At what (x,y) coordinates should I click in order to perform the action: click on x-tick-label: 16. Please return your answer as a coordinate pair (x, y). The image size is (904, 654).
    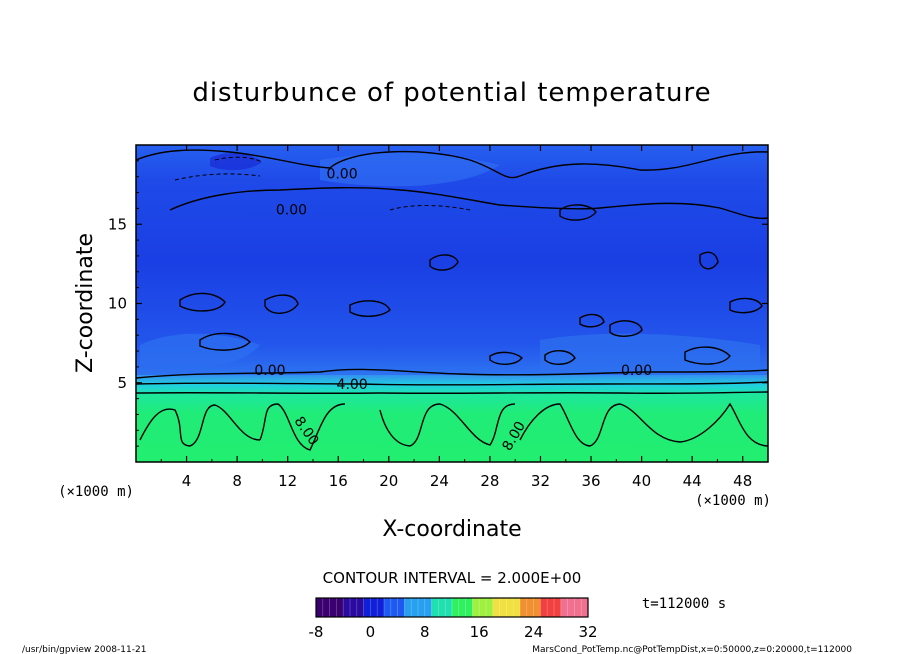
    Looking at the image, I should click on (338, 481).